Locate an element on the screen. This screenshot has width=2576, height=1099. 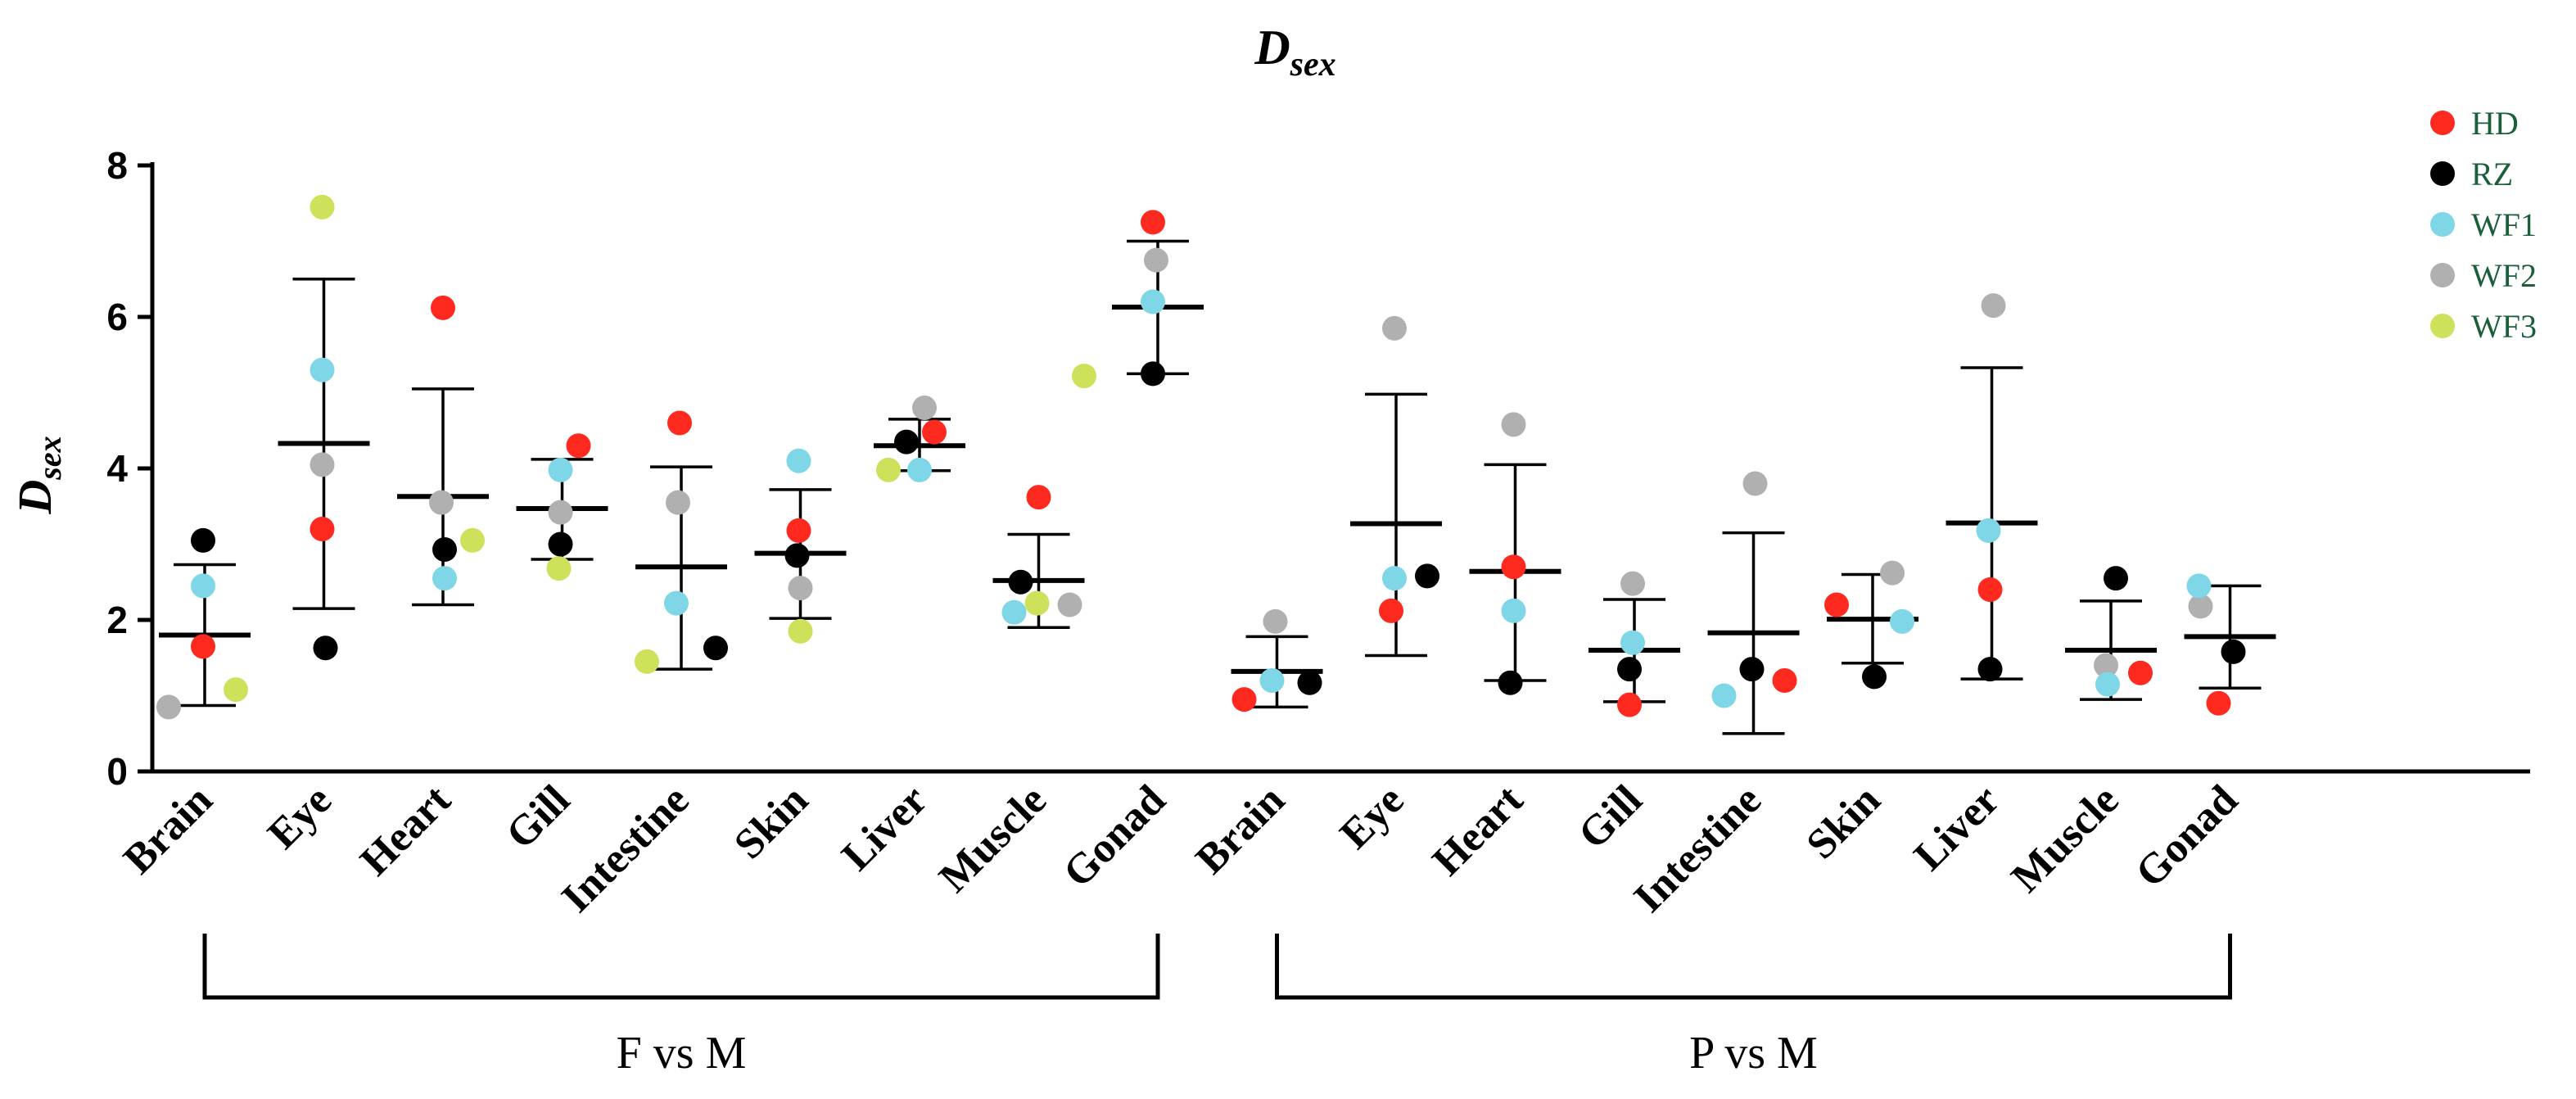
legend-marker-wf1 is located at coordinates (2442, 225).